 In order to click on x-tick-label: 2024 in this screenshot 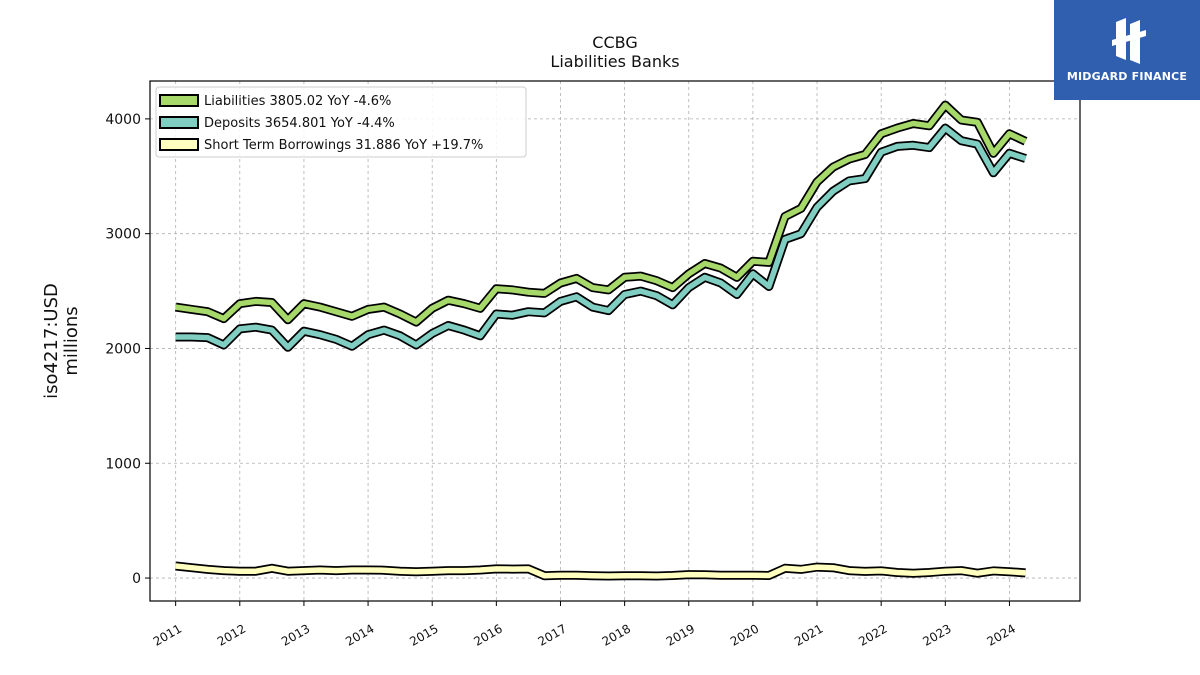, I will do `click(1000, 634)`.